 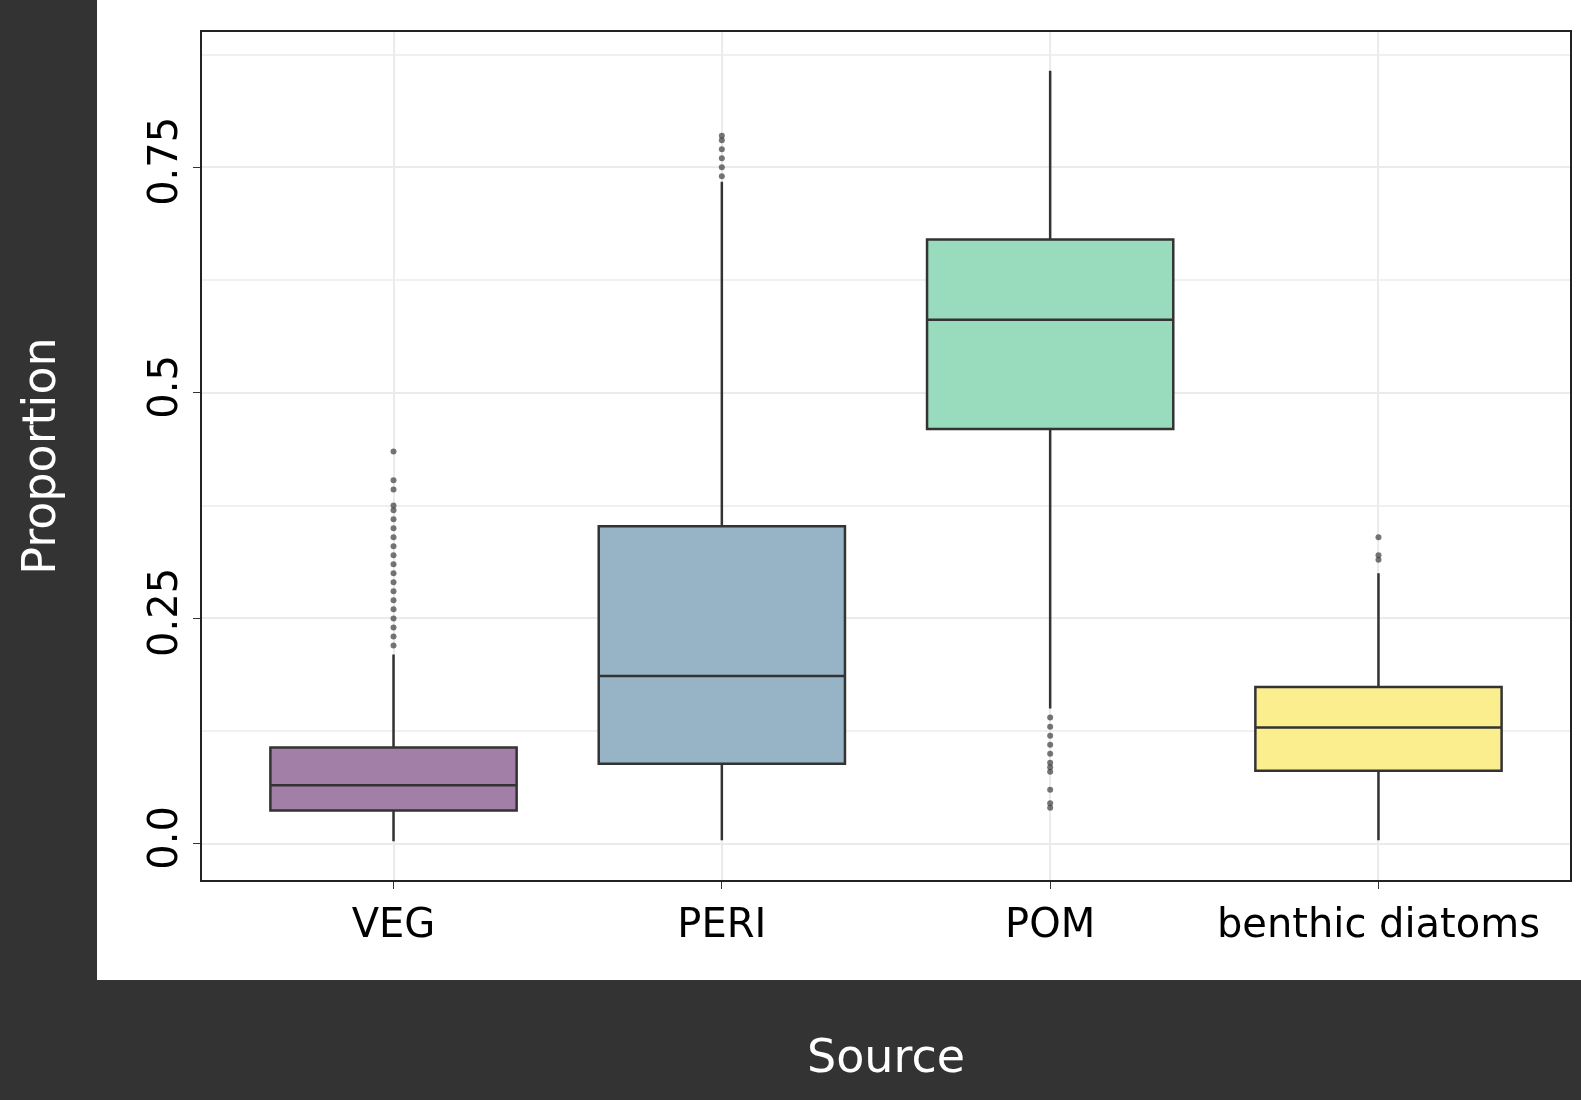 I want to click on y-axis-title: Proportion, so click(x=39, y=456).